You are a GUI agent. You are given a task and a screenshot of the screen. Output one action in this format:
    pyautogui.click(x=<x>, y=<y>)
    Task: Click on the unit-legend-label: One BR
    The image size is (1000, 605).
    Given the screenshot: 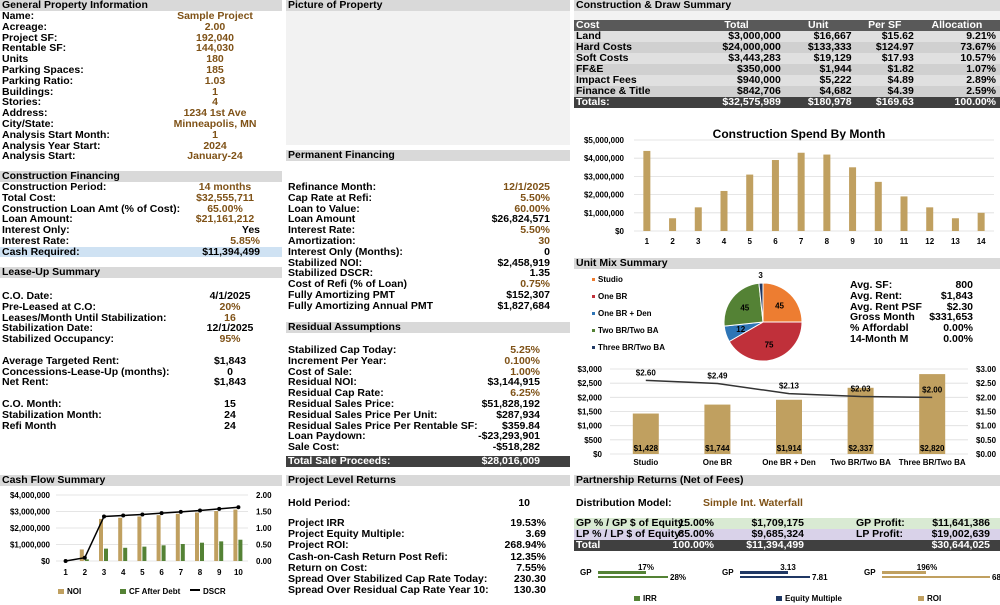 What is the action you would take?
    pyautogui.click(x=613, y=296)
    